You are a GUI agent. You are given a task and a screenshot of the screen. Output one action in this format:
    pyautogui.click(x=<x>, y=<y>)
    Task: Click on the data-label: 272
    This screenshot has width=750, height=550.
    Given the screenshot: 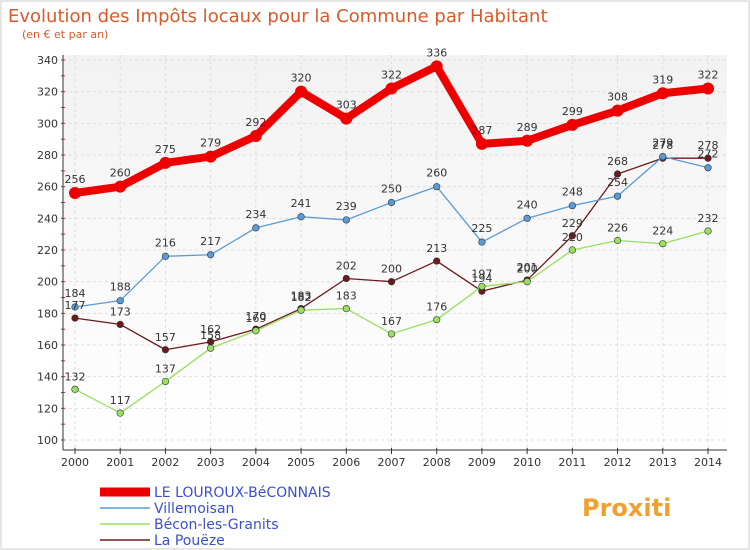 What is the action you would take?
    pyautogui.click(x=708, y=154)
    